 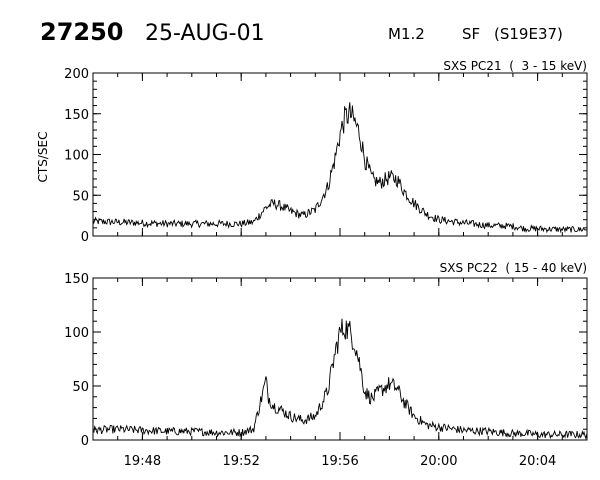 What do you see at coordinates (205, 33) in the screenshot?
I see `event-date: 25-AUG-01` at bounding box center [205, 33].